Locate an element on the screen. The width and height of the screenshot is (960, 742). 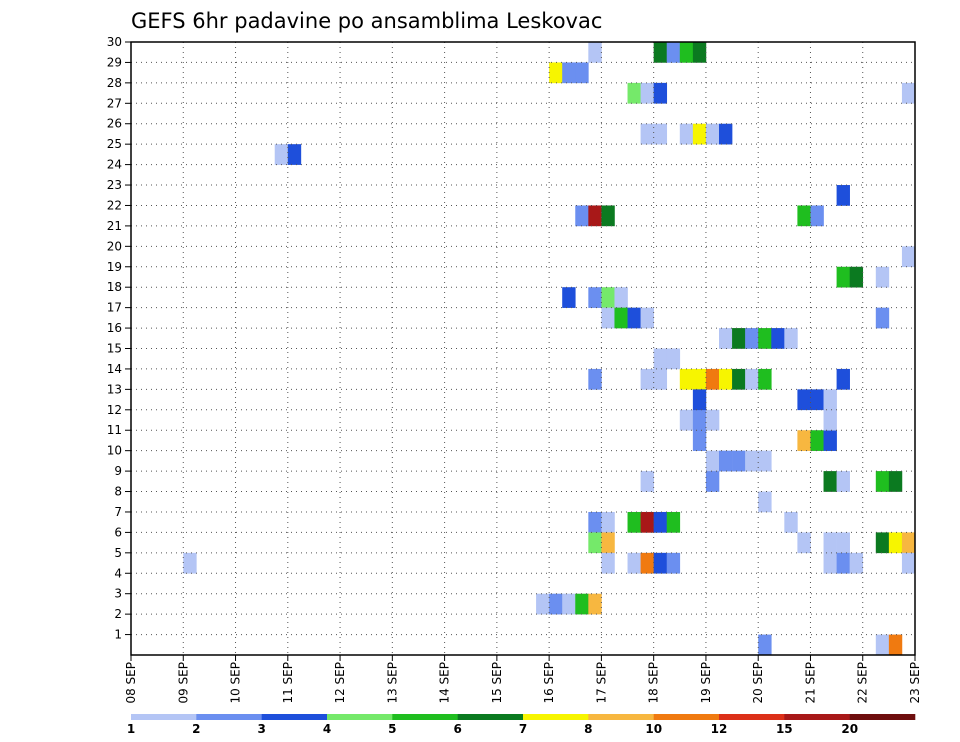
y-tick-label: 3 is located at coordinates (118, 594).